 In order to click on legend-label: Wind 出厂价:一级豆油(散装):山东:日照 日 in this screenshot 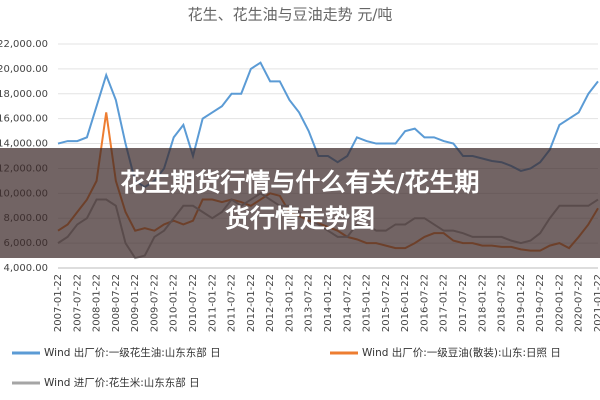, I will do `click(461, 352)`.